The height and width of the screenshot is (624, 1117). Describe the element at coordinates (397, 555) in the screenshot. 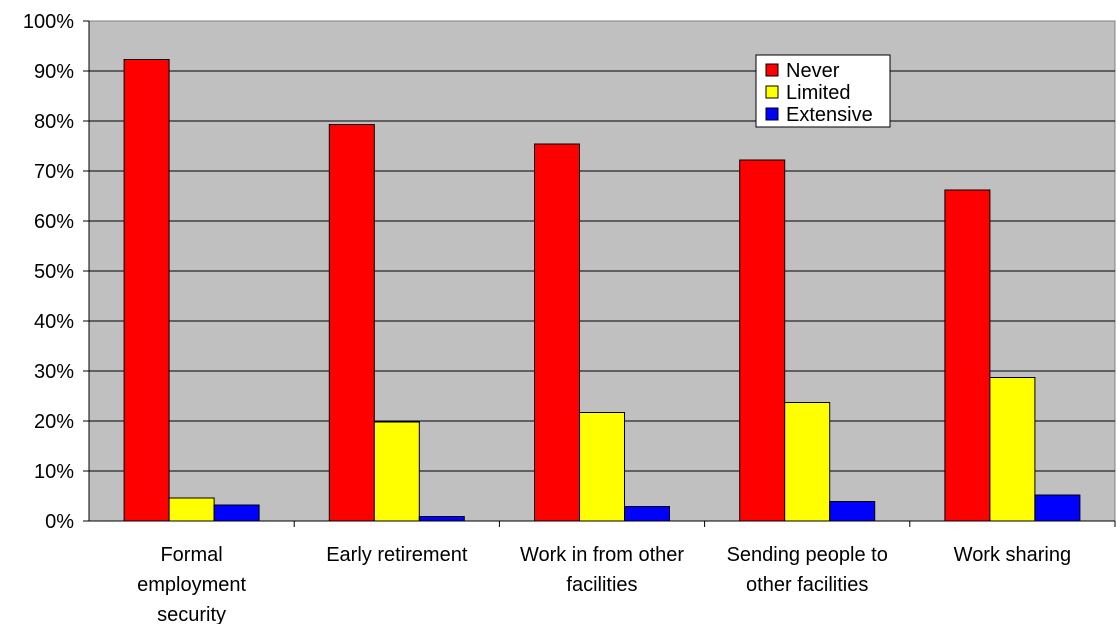

I see `x-tick-label: Early retirement` at that location.